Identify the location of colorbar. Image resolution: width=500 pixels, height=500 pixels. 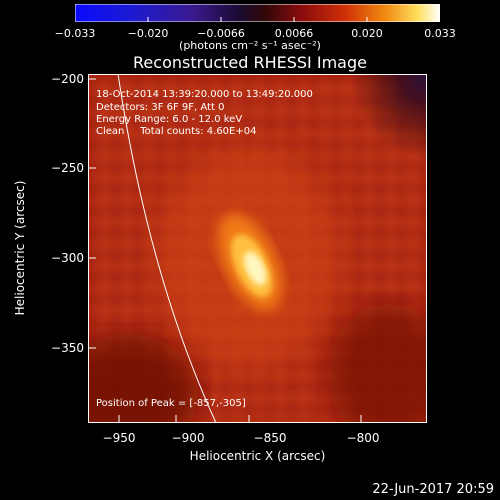
(257, 13).